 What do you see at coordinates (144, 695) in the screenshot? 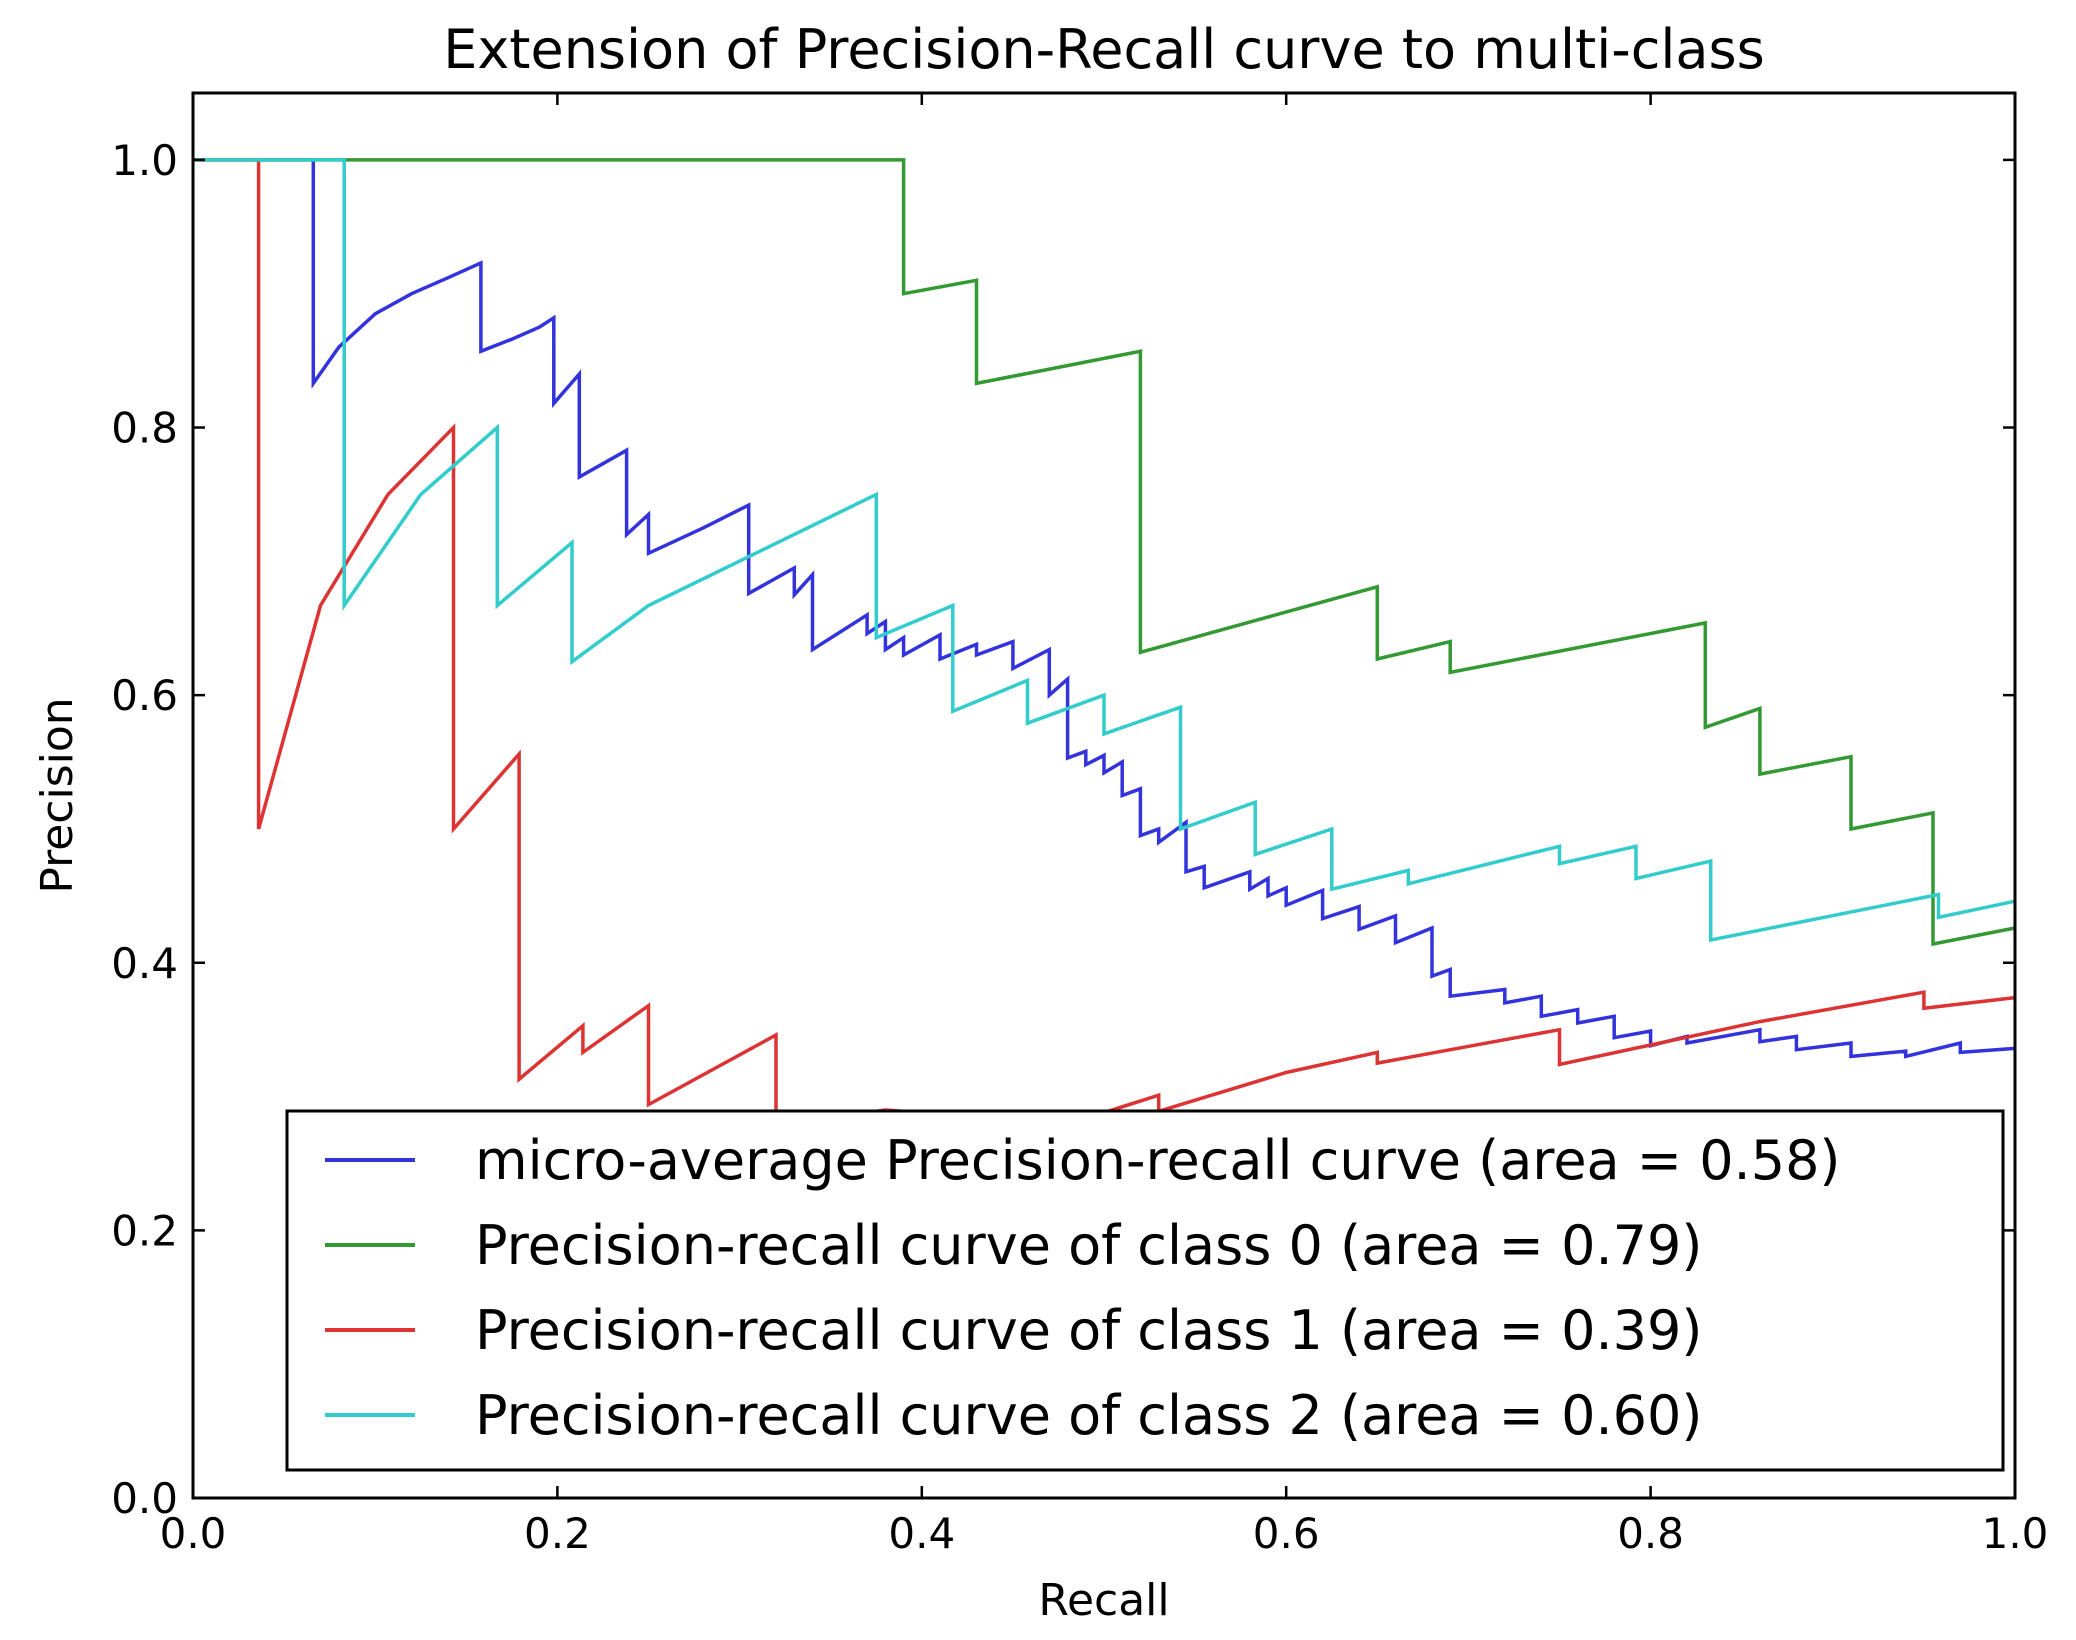
I see `y-tick-label-3: 0.6` at bounding box center [144, 695].